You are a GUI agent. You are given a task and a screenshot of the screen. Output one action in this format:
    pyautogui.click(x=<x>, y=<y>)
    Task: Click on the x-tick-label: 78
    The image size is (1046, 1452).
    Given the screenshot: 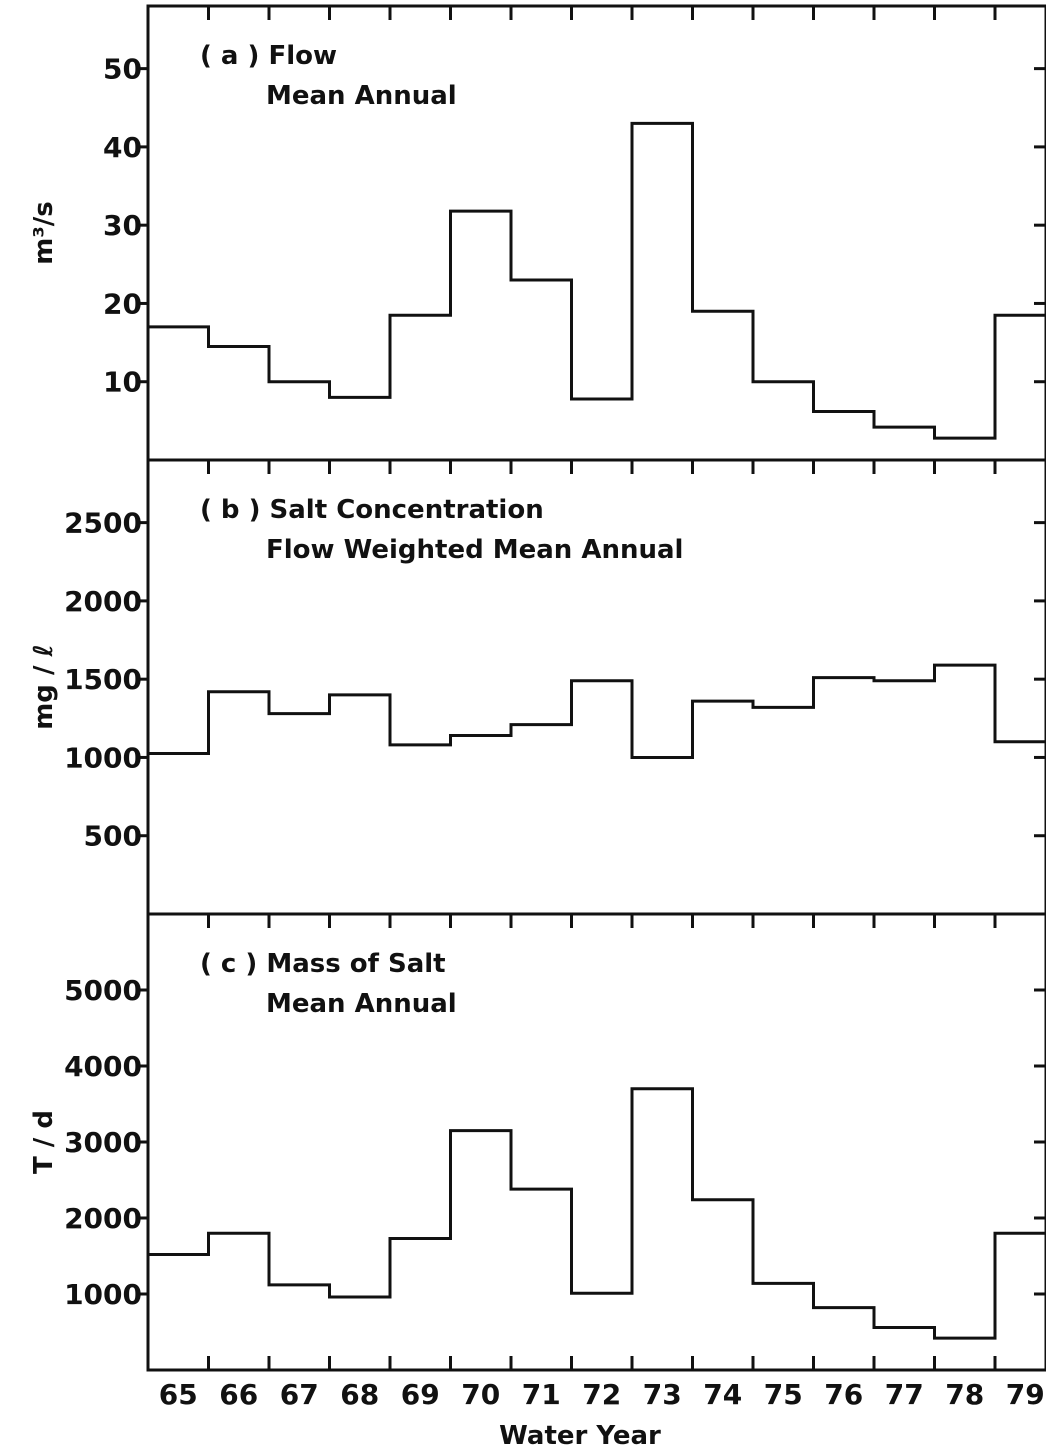 What is the action you would take?
    pyautogui.click(x=964, y=1394)
    